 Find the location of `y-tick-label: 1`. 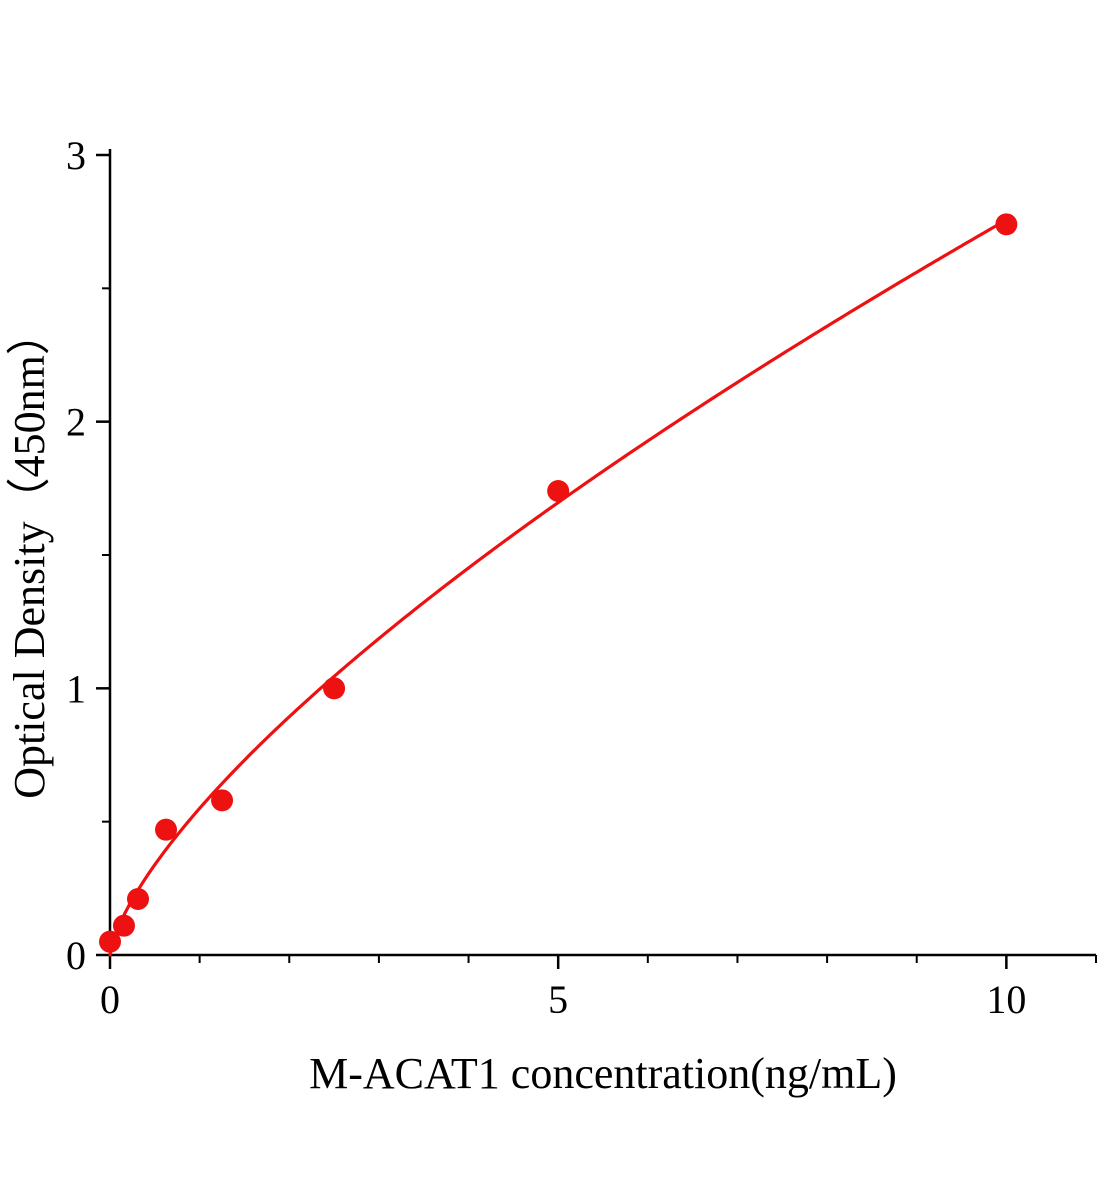

y-tick-label: 1 is located at coordinates (76, 688).